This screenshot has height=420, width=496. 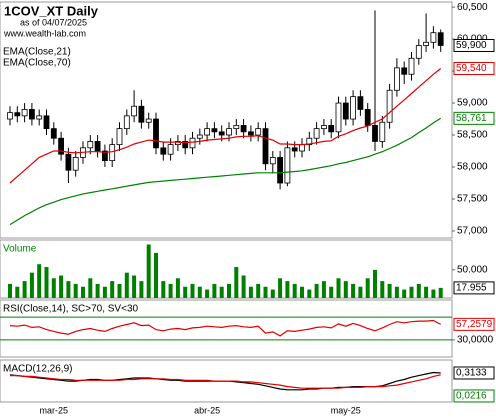 I want to click on source: www.wealth-lab.com, so click(x=44, y=33).